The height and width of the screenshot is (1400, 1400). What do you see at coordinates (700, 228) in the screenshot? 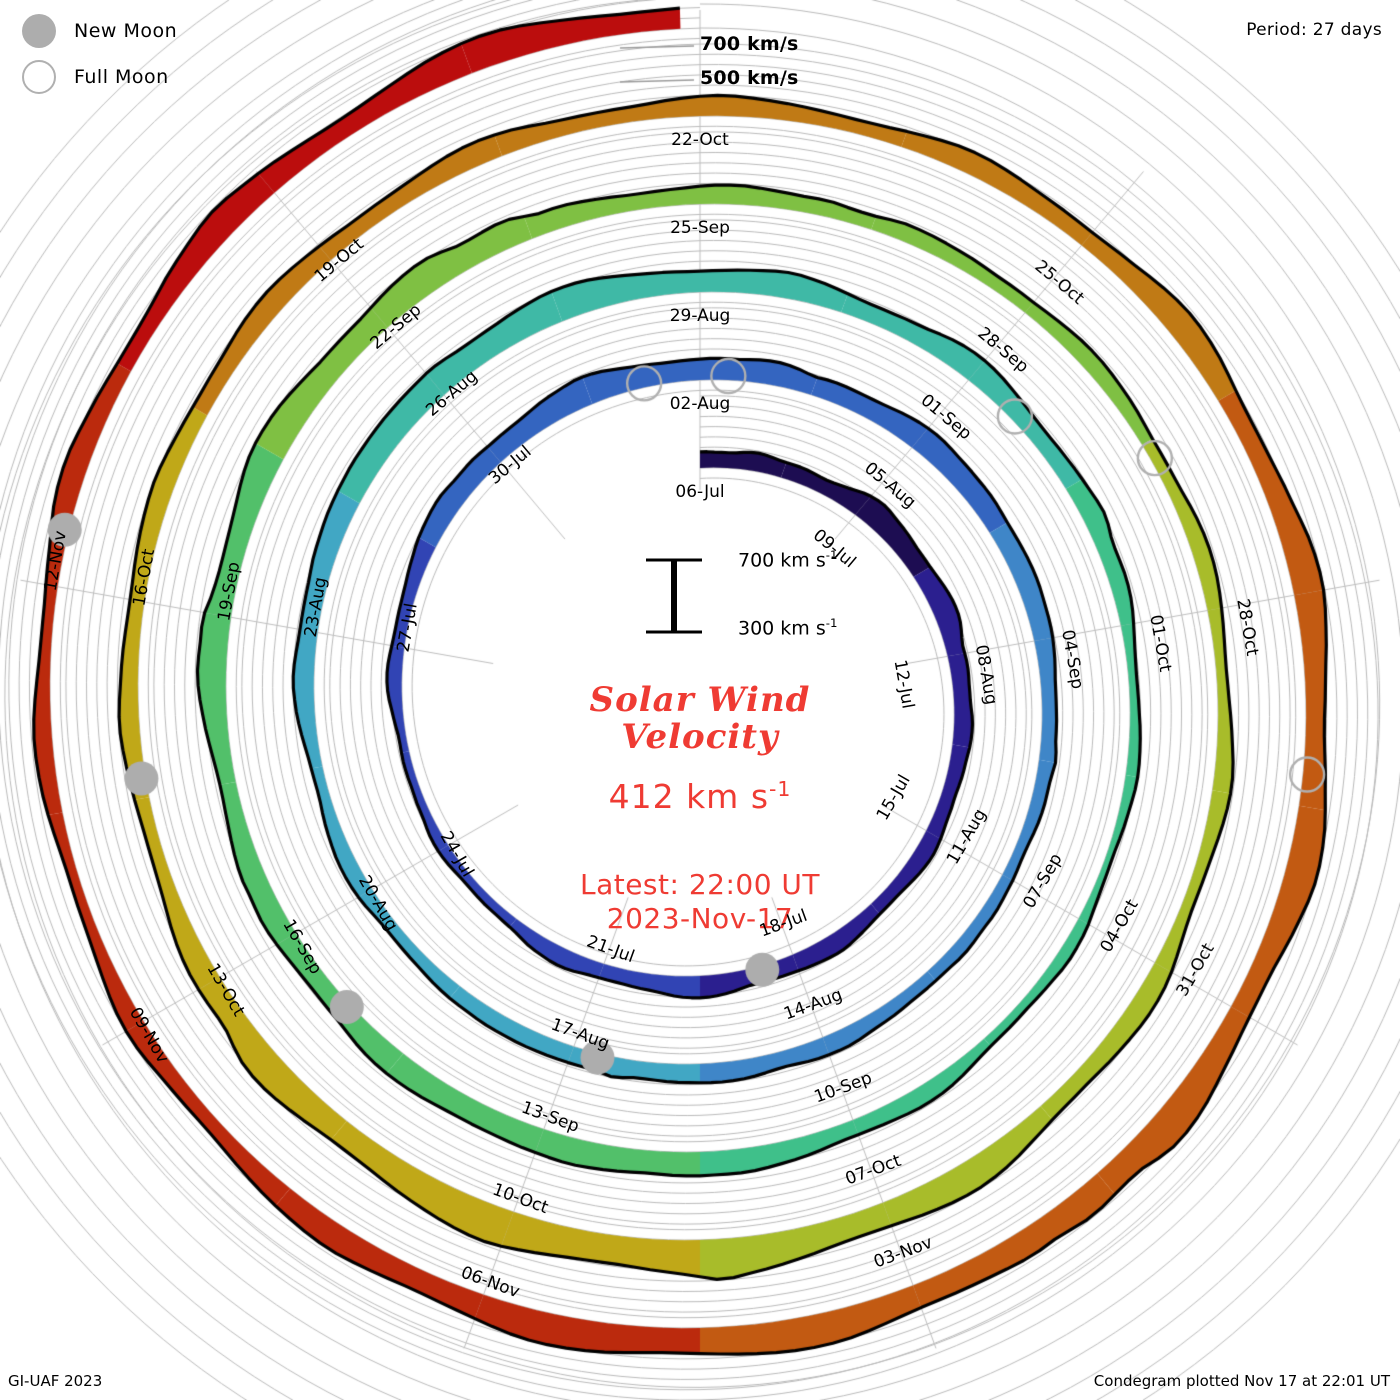
I see `ring-date-label: 25-Sep` at bounding box center [700, 228].